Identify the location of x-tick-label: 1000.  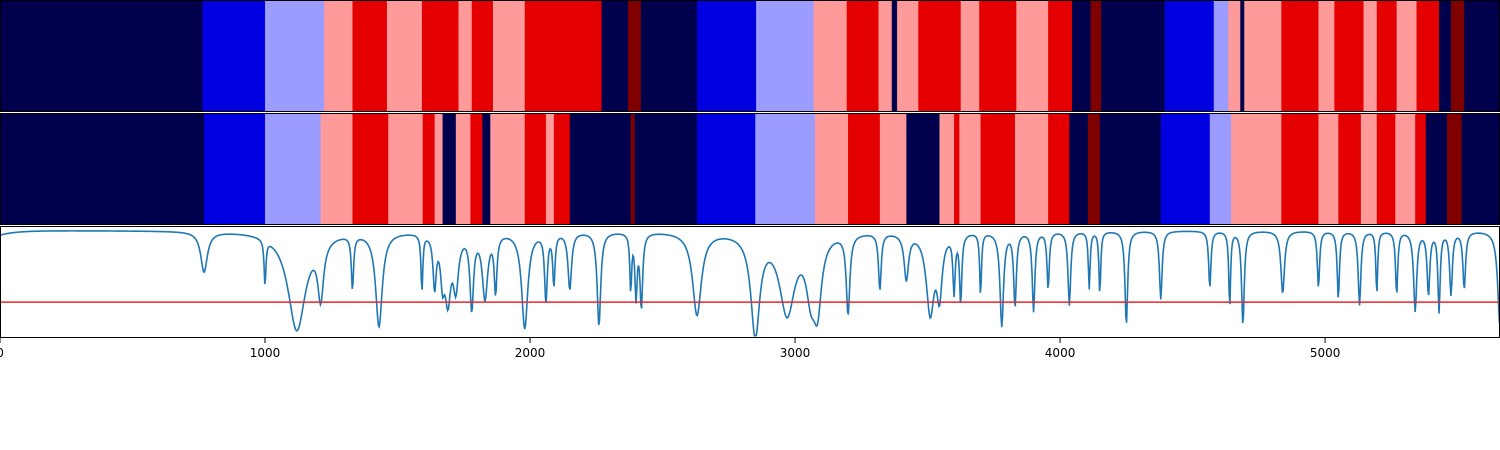
(265, 353).